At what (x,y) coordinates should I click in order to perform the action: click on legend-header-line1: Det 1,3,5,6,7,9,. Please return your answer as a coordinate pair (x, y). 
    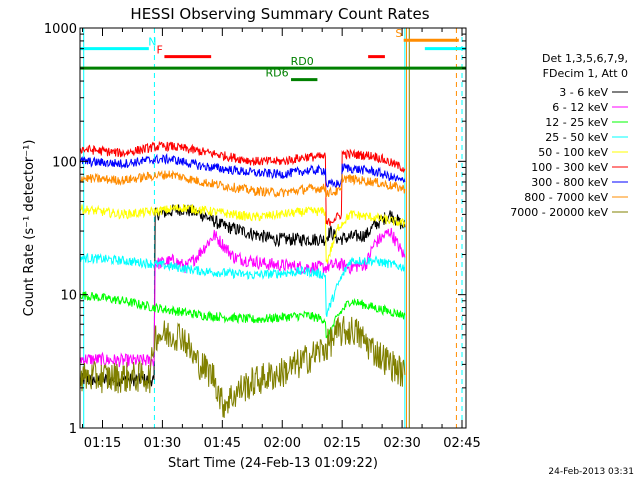
    Looking at the image, I should click on (585, 58).